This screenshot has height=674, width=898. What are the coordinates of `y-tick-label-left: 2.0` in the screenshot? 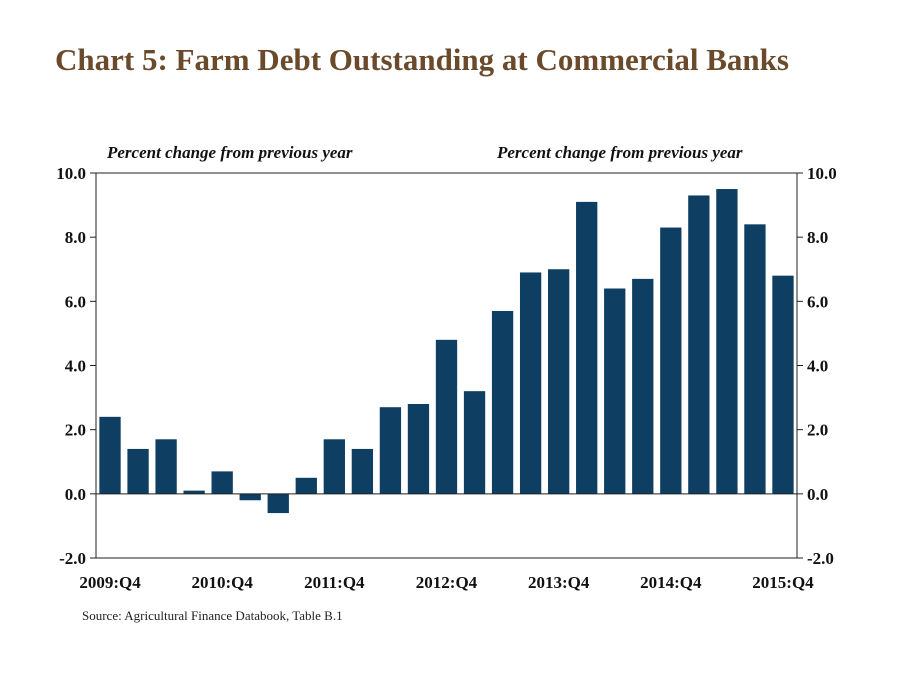 It's located at (75, 430).